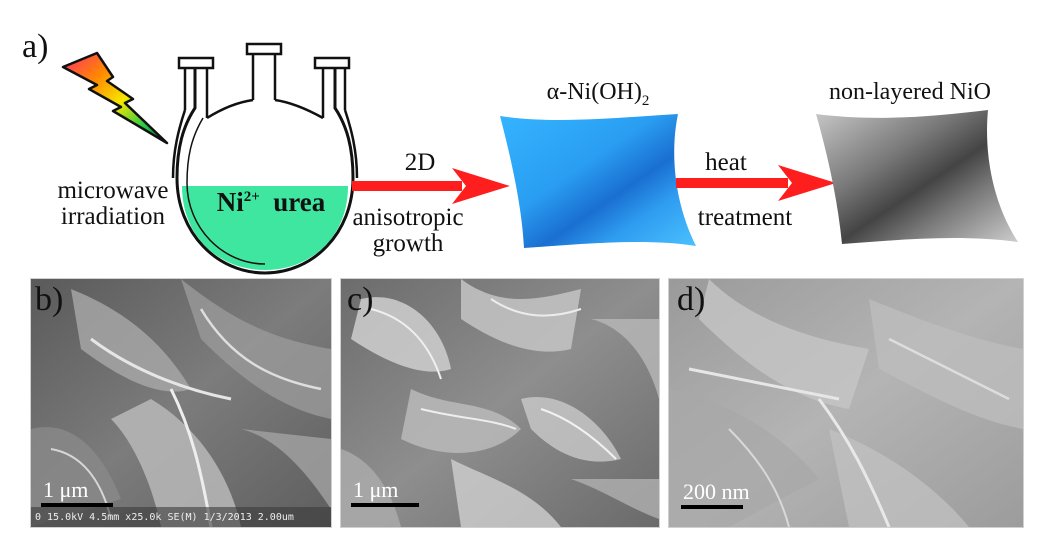 This screenshot has height=547, width=1042. Describe the element at coordinates (716, 491) in the screenshot. I see `panel-d-scalebar-label: 200 nm` at that location.